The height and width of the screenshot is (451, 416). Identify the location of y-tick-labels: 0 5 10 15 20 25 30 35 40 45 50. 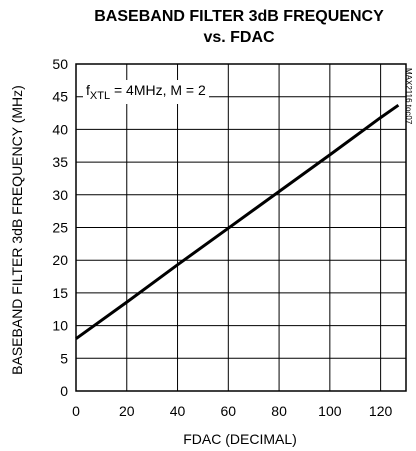
(60, 227).